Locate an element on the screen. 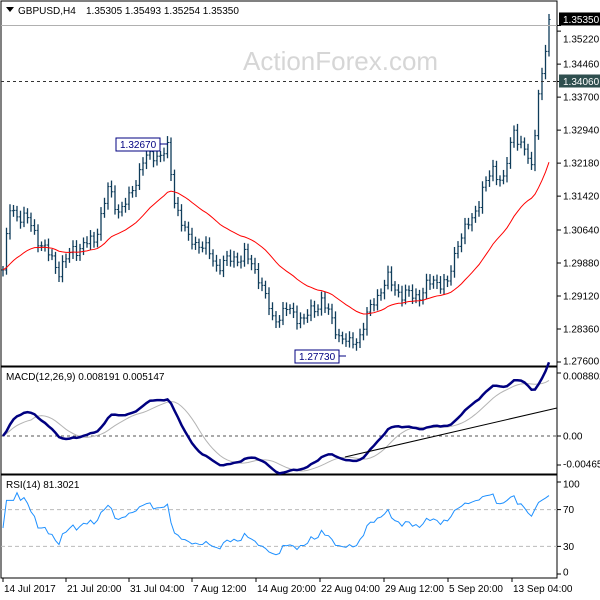 Image resolution: width=600 pixels, height=600 pixels. rsi-line is located at coordinates (276, 523).